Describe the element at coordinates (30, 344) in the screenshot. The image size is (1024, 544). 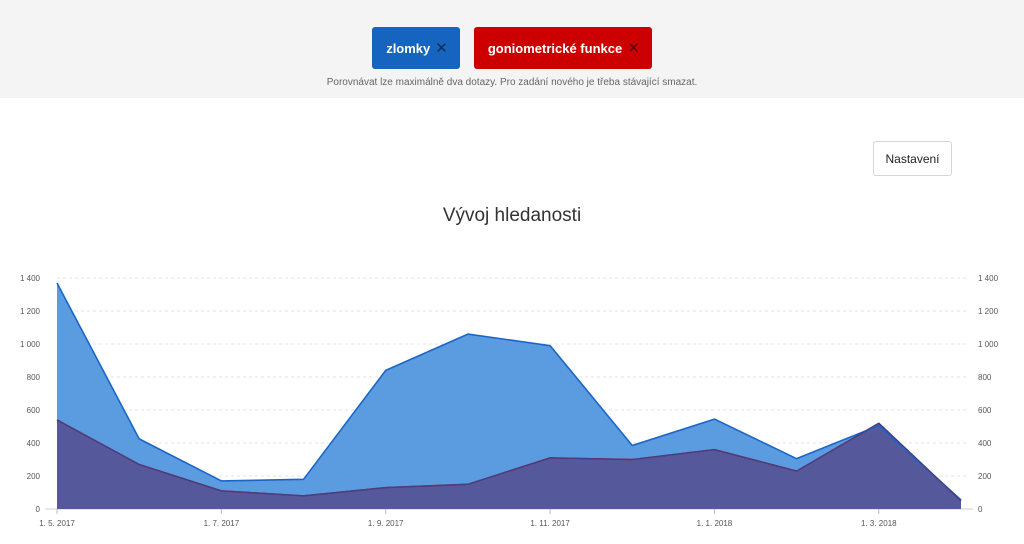
I see `y-tick-label-left: 1 000` at that location.